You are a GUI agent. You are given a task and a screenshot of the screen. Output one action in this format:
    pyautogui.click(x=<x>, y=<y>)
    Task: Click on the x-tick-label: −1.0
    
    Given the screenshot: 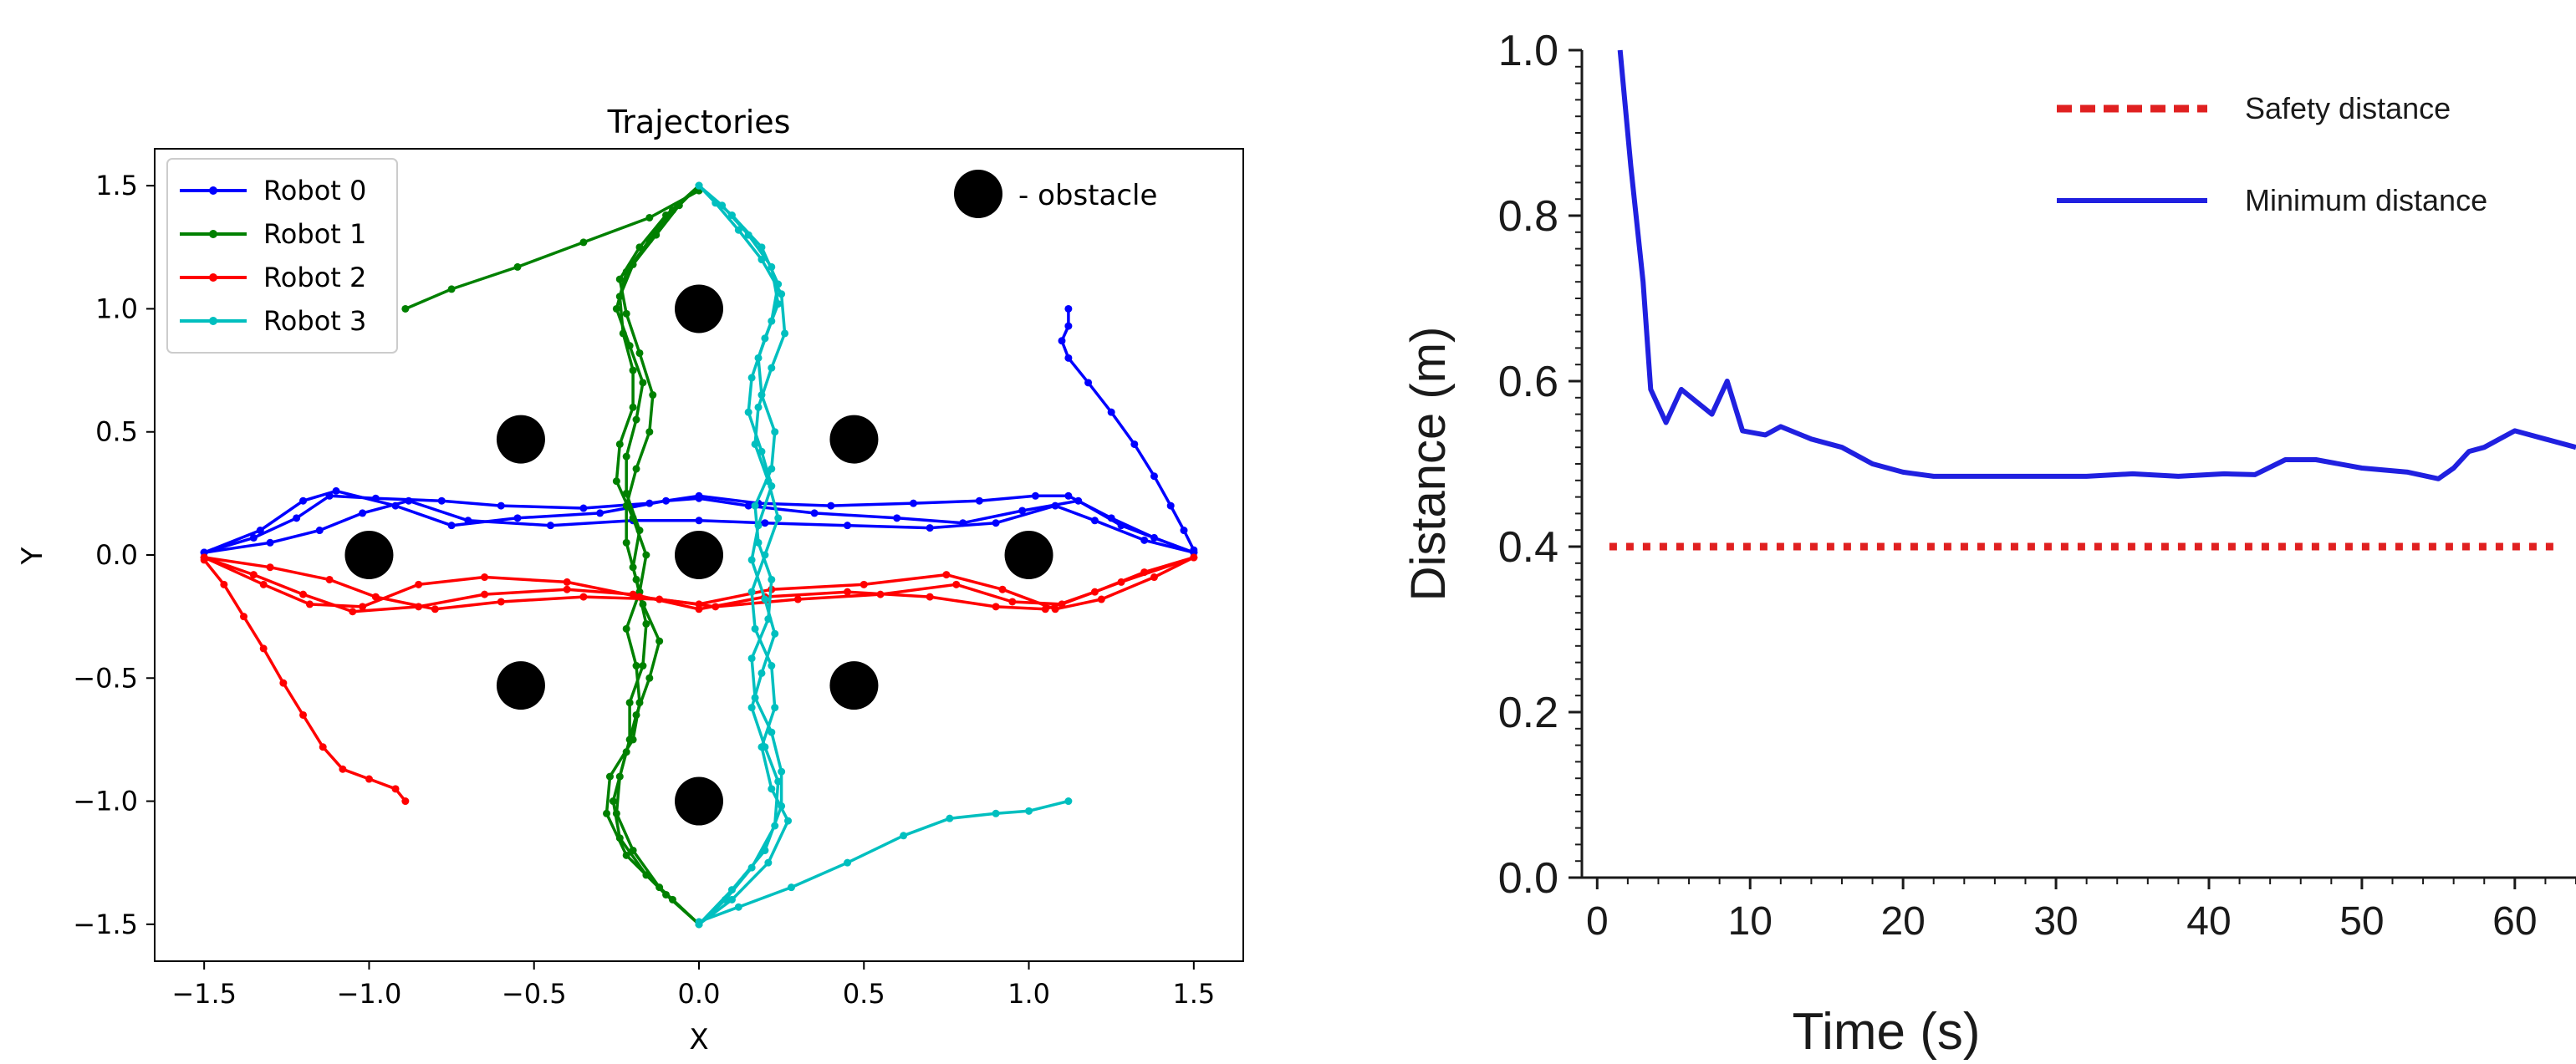 What is the action you would take?
    pyautogui.click(x=369, y=994)
    